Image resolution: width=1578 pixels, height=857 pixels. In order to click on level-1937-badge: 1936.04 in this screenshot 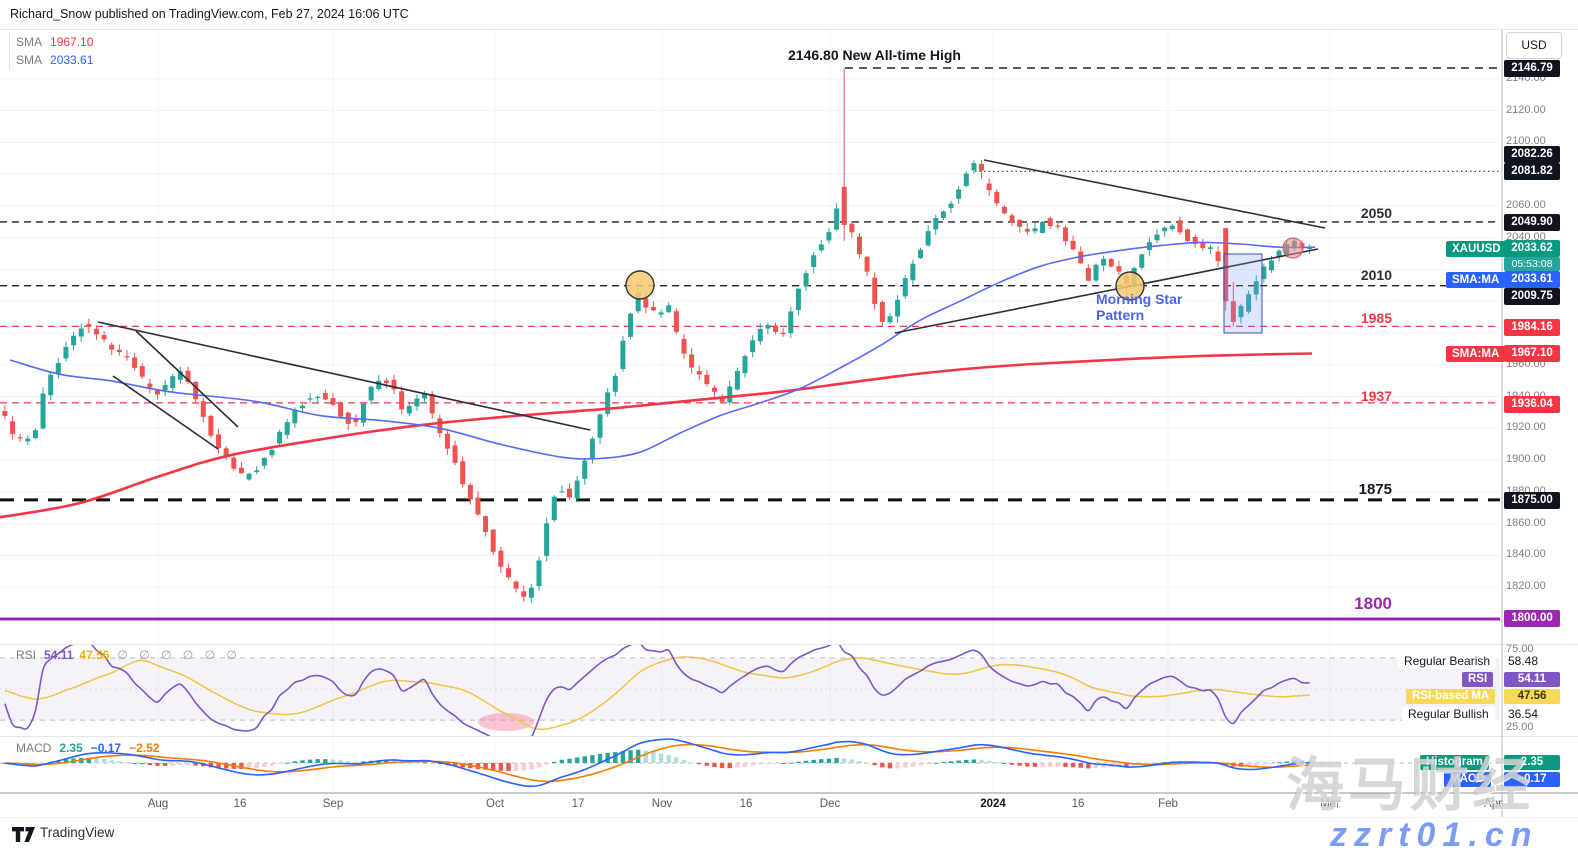, I will do `click(1532, 404)`.